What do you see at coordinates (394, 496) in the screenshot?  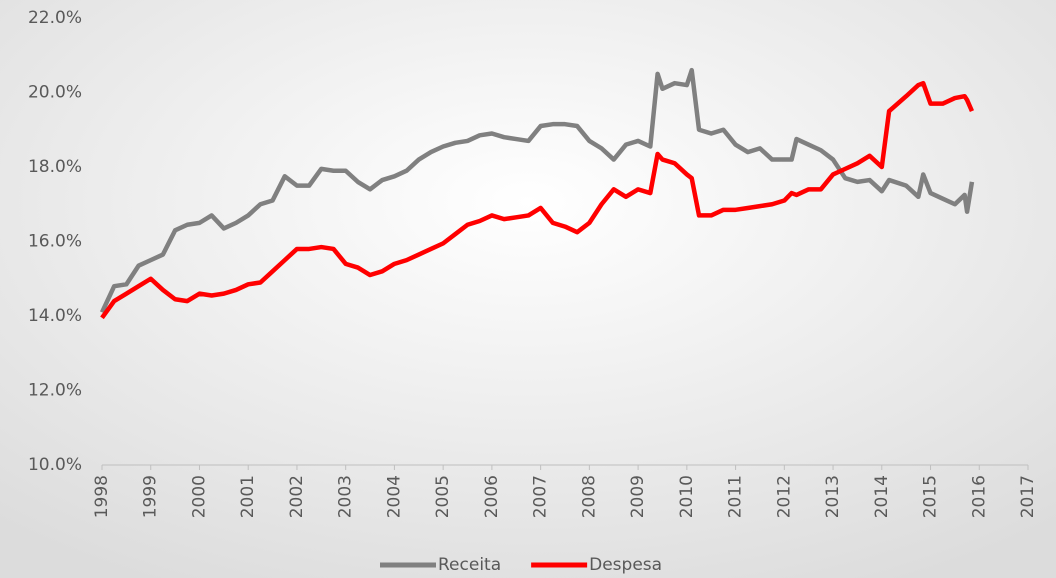 I see `x-tick-label: 2004` at bounding box center [394, 496].